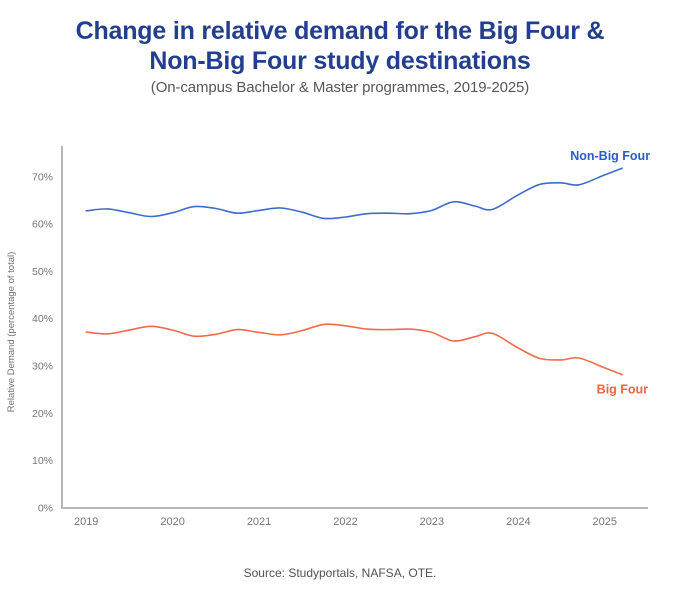 The width and height of the screenshot is (680, 596). Describe the element at coordinates (42, 272) in the screenshot. I see `y-axis-tick-label: 50%` at that location.